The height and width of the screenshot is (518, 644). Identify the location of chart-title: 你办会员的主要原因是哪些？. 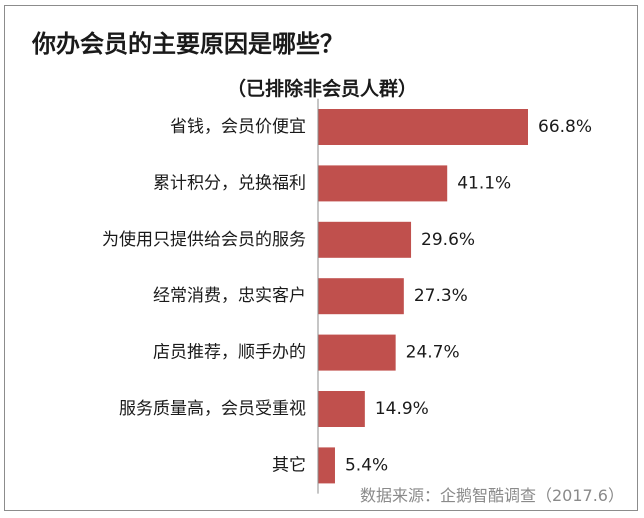
(188, 44).